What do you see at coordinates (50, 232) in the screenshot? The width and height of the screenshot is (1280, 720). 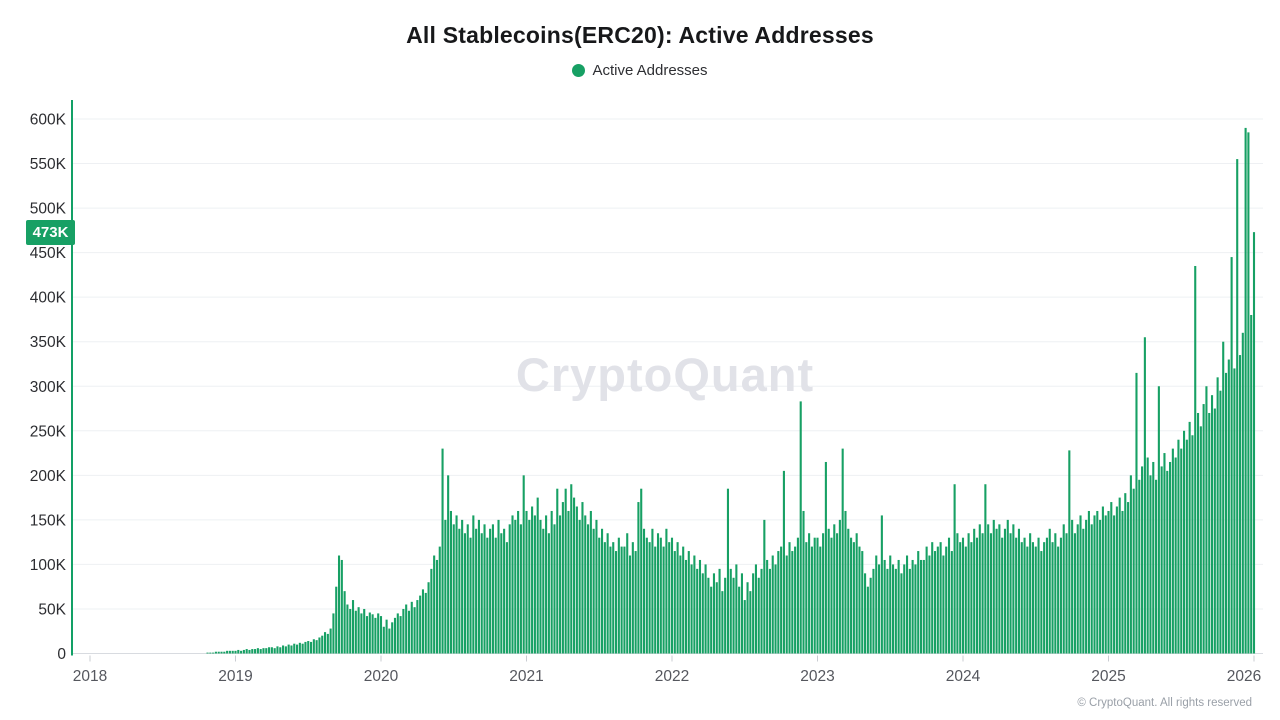 I see `last-value-badge: 473K` at bounding box center [50, 232].